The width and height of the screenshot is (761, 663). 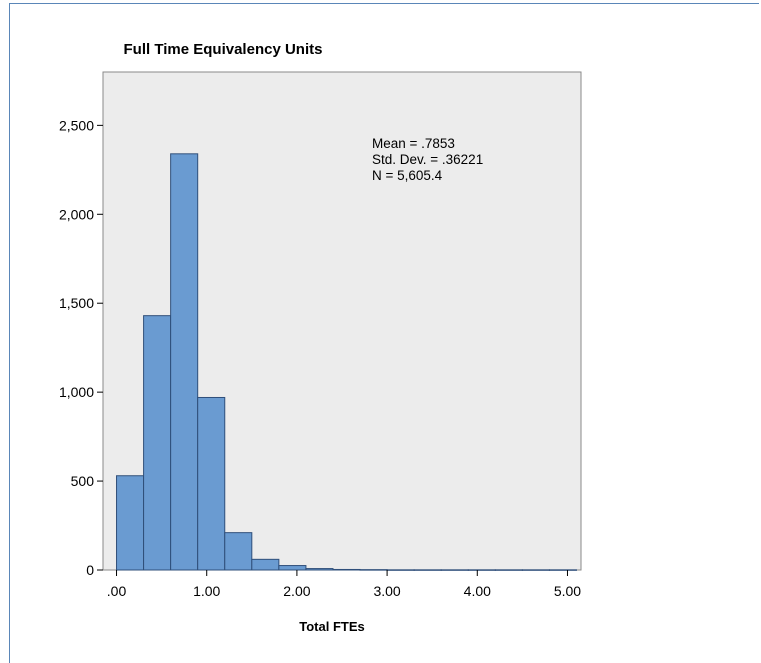 What do you see at coordinates (296, 591) in the screenshot?
I see `x-tick-label: 2.00` at bounding box center [296, 591].